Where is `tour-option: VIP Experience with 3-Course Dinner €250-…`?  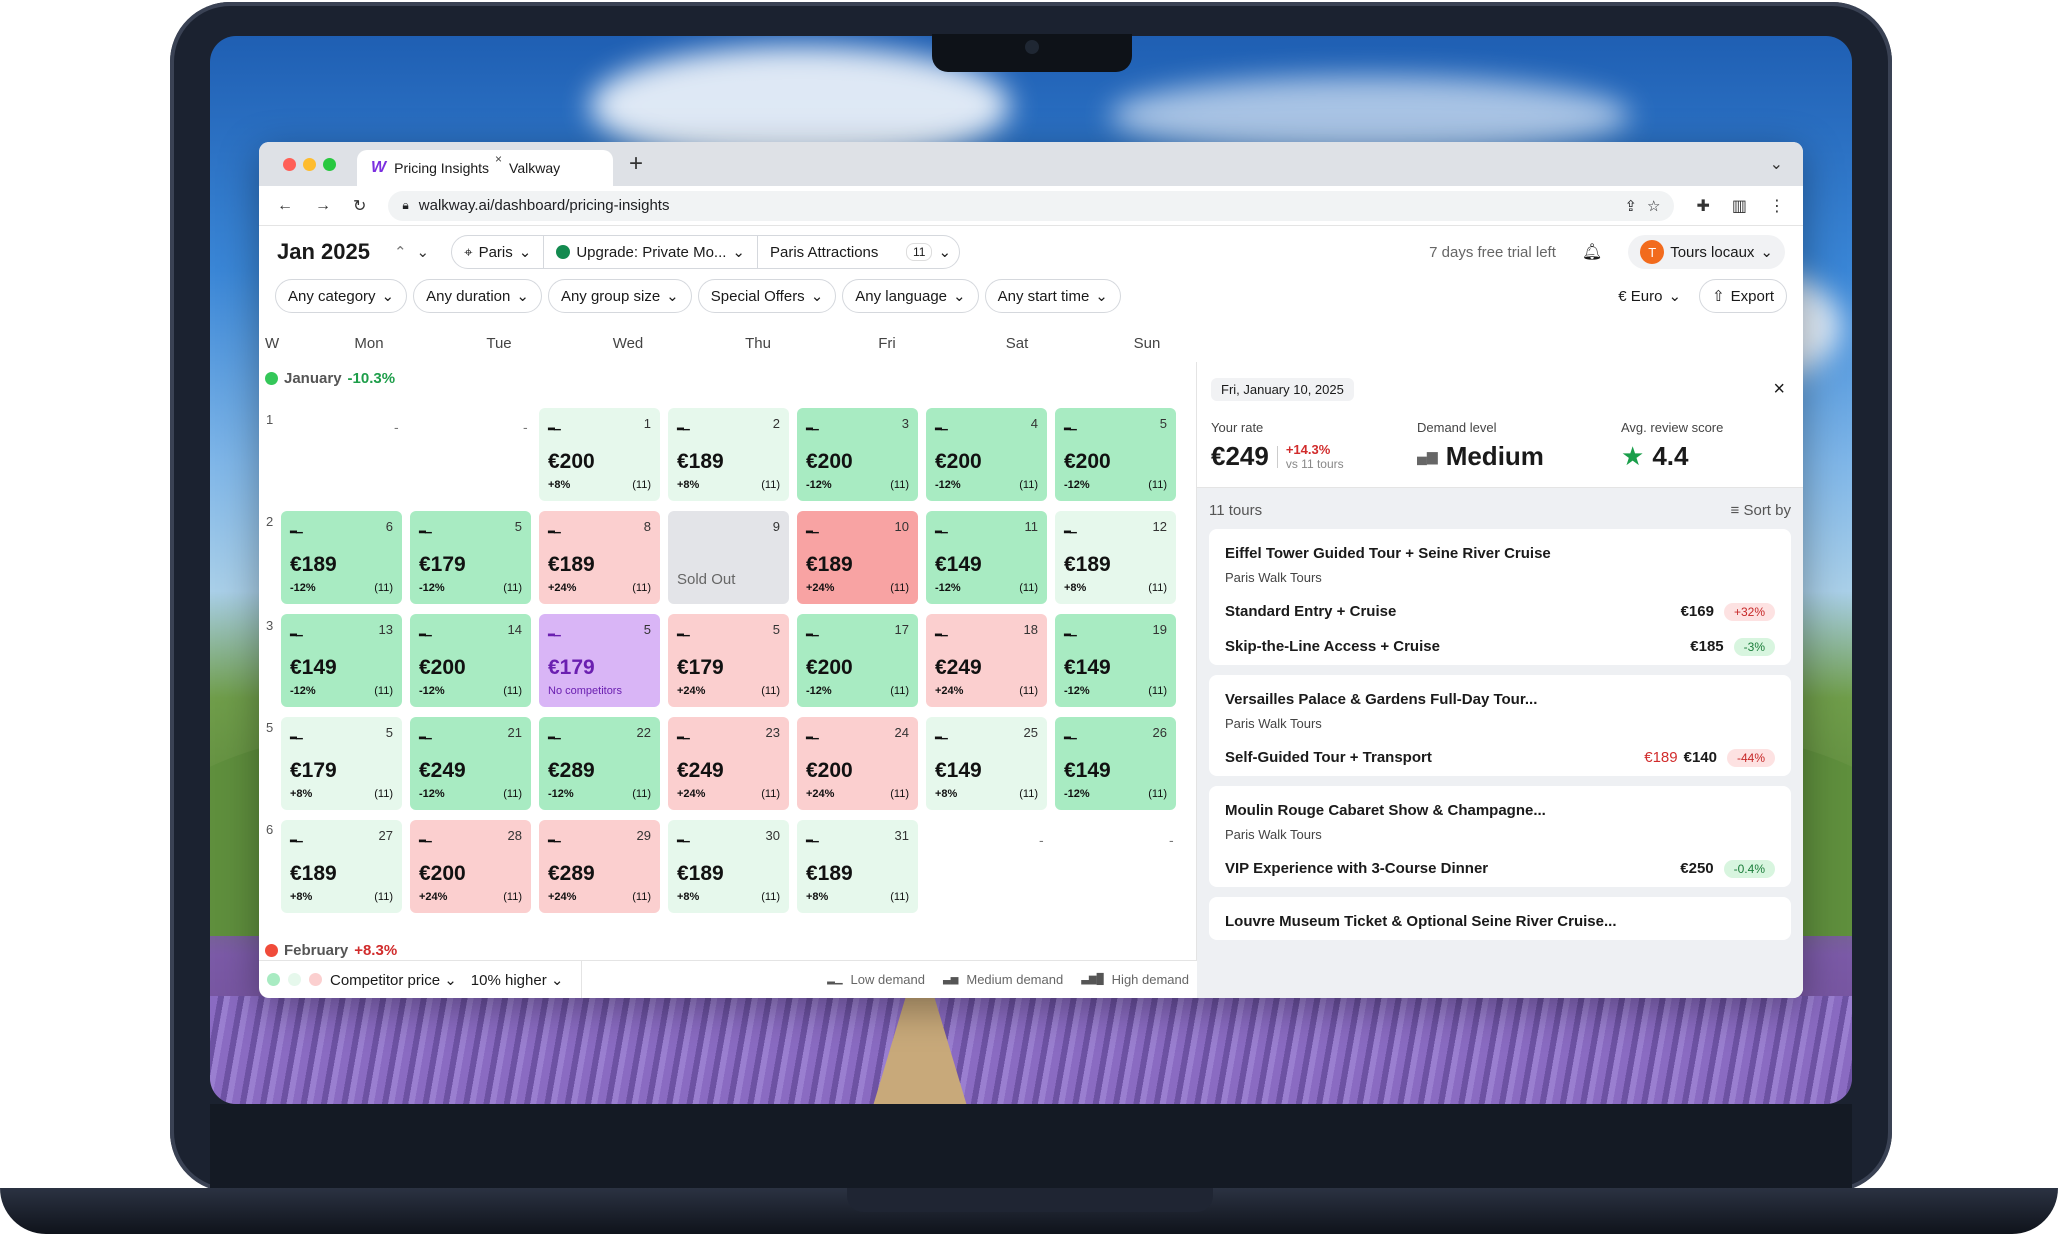
tour-option: VIP Experience with 3-Course Dinner €250-… is located at coordinates (1500, 869).